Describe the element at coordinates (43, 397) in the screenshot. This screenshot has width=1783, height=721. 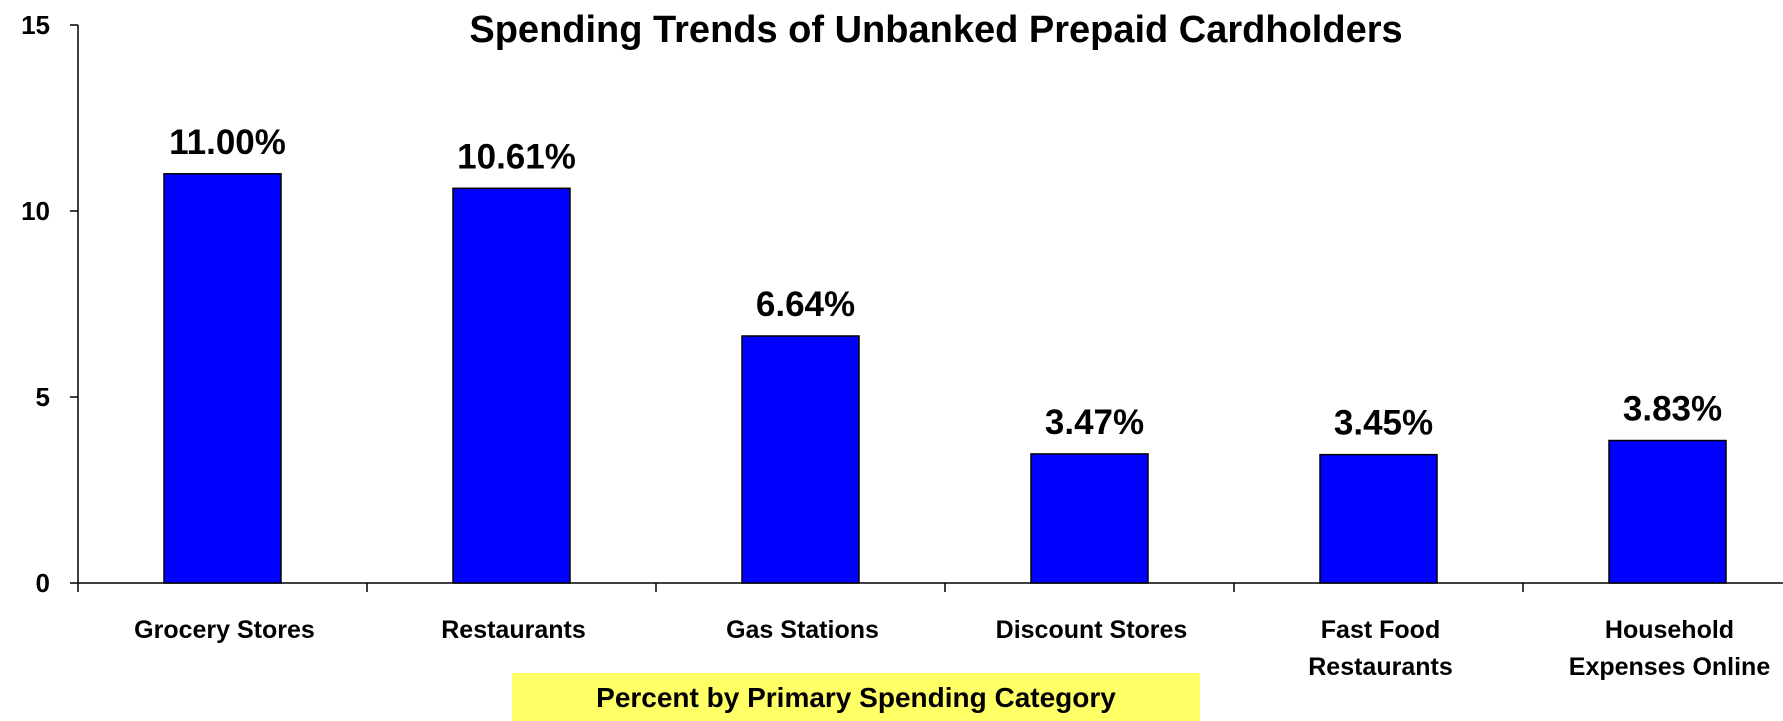
I see `y-tick-label: 5` at that location.